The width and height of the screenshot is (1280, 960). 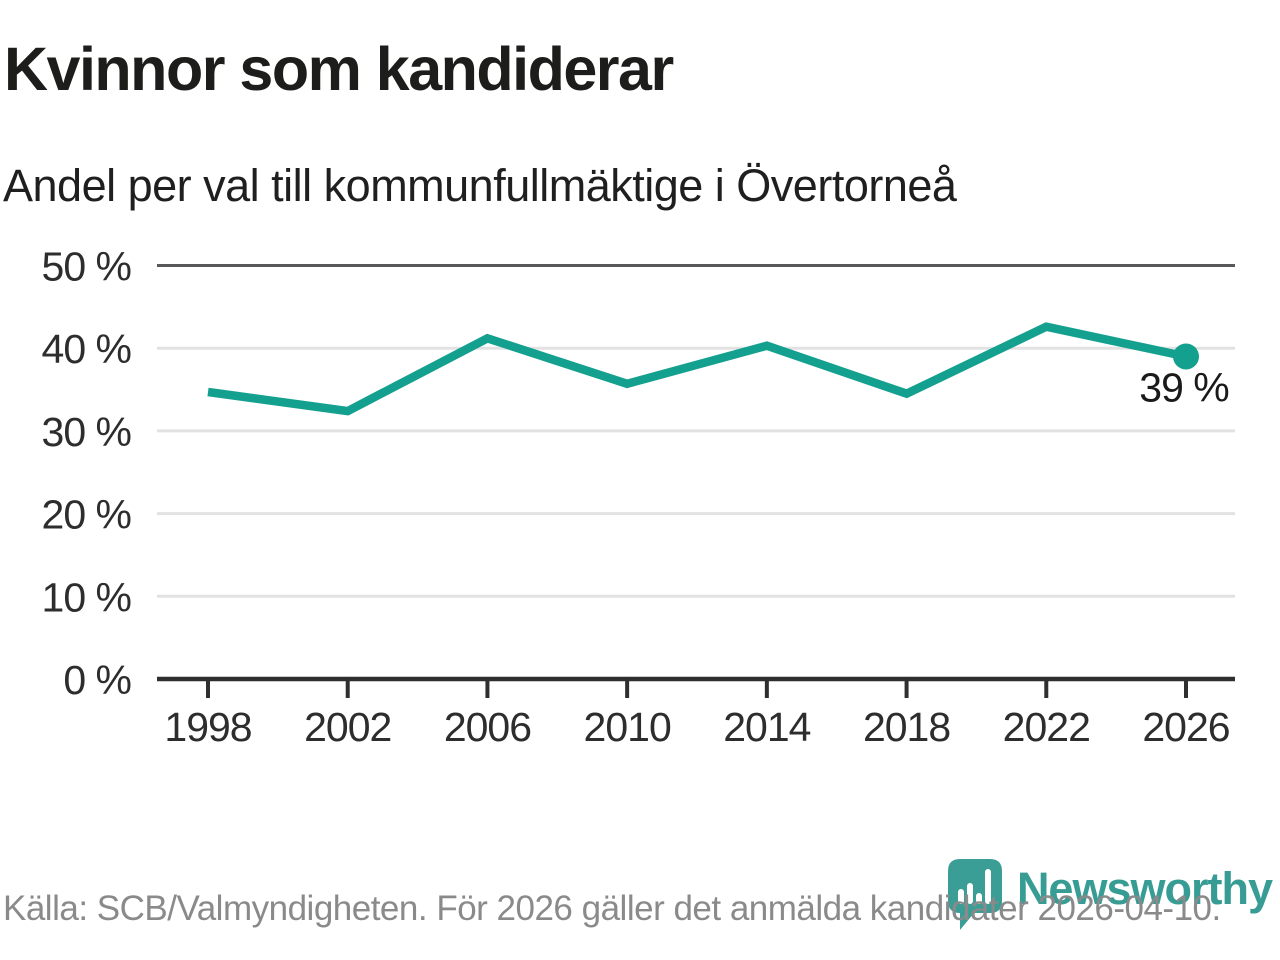 I want to click on newsworthy-logo-icon, so click(x=974, y=894).